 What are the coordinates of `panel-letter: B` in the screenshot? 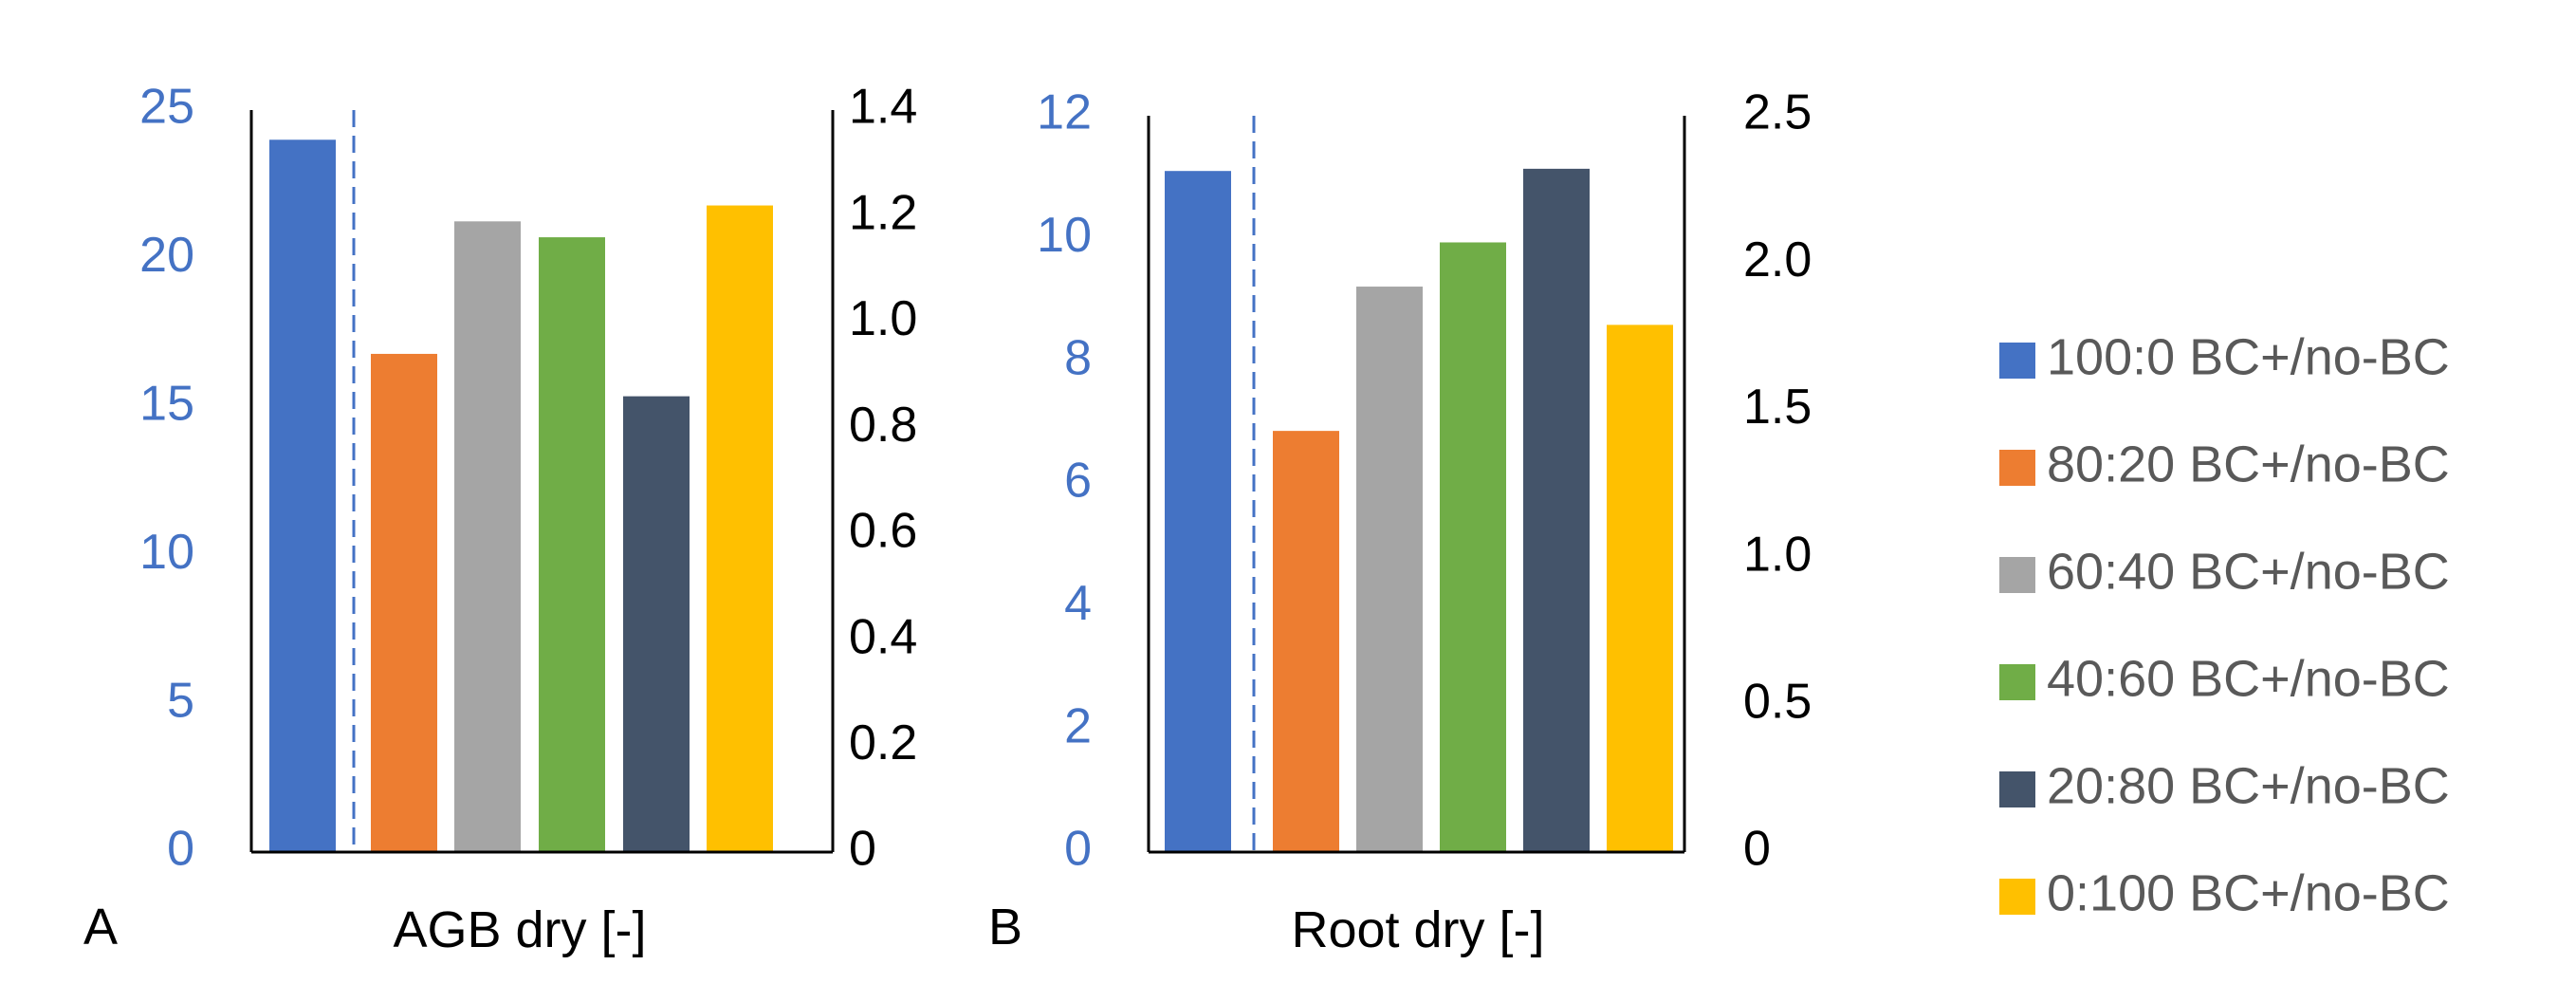 It's located at (1005, 927).